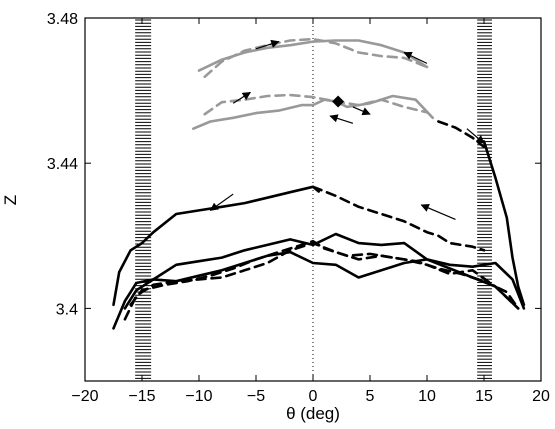  I want to click on x-tick-label: 5, so click(370, 396).